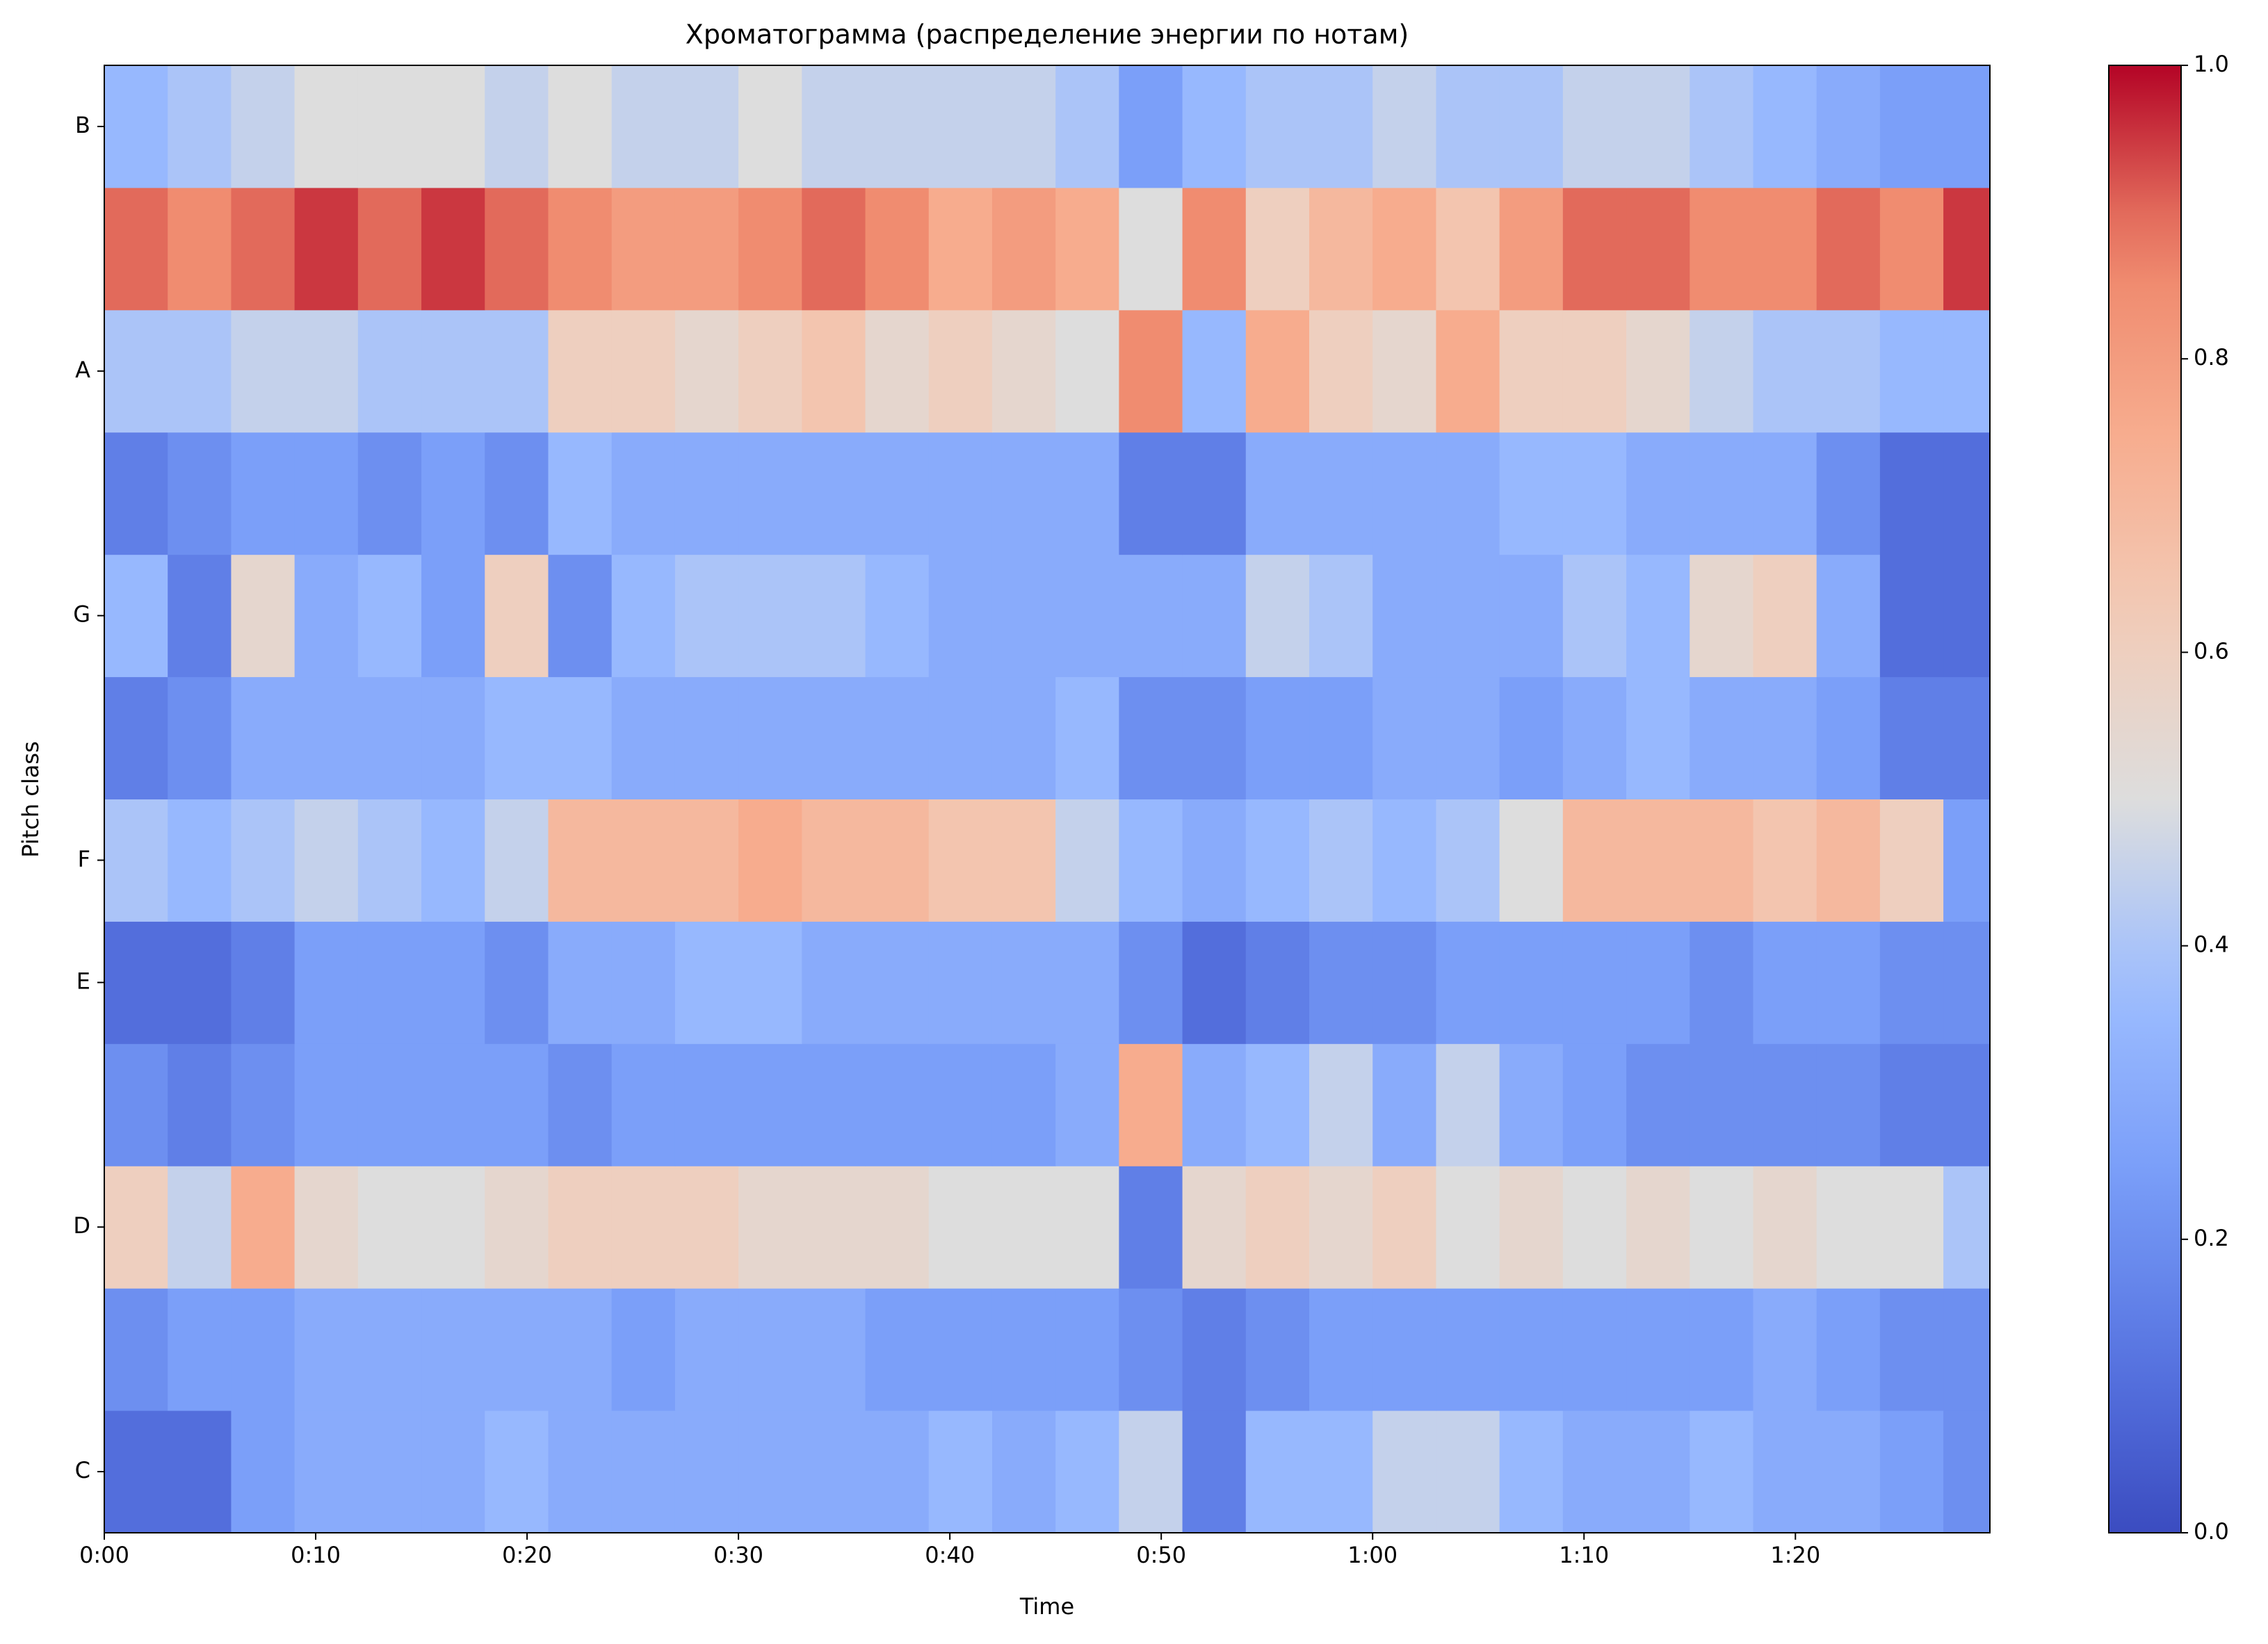 Image resolution: width=2268 pixels, height=1644 pixels. Describe the element at coordinates (81, 1225) in the screenshot. I see `y-tick-label: D` at that location.